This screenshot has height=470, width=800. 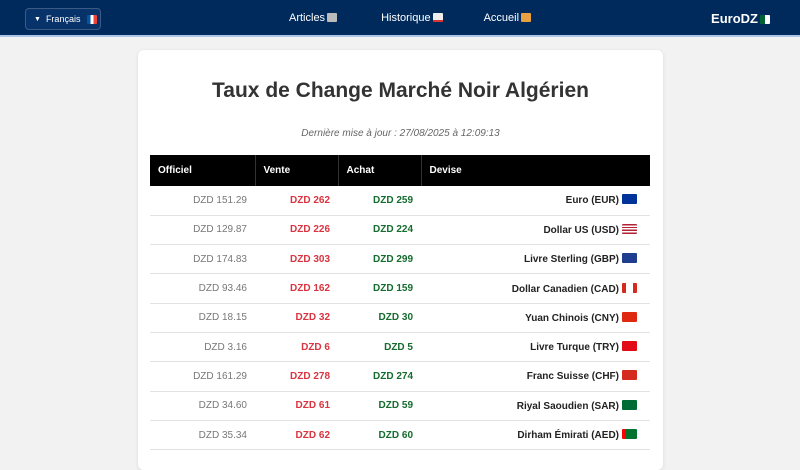 I want to click on buy-rate: DZD 60, so click(x=379, y=435).